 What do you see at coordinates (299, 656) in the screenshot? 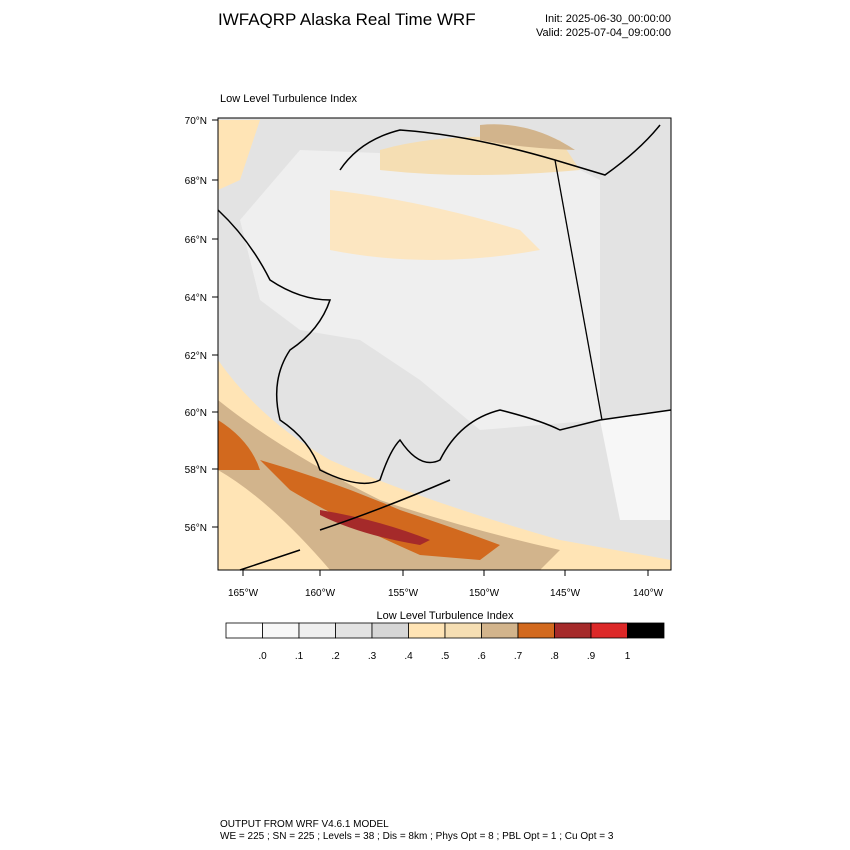
I see `colorbar-label: .1` at bounding box center [299, 656].